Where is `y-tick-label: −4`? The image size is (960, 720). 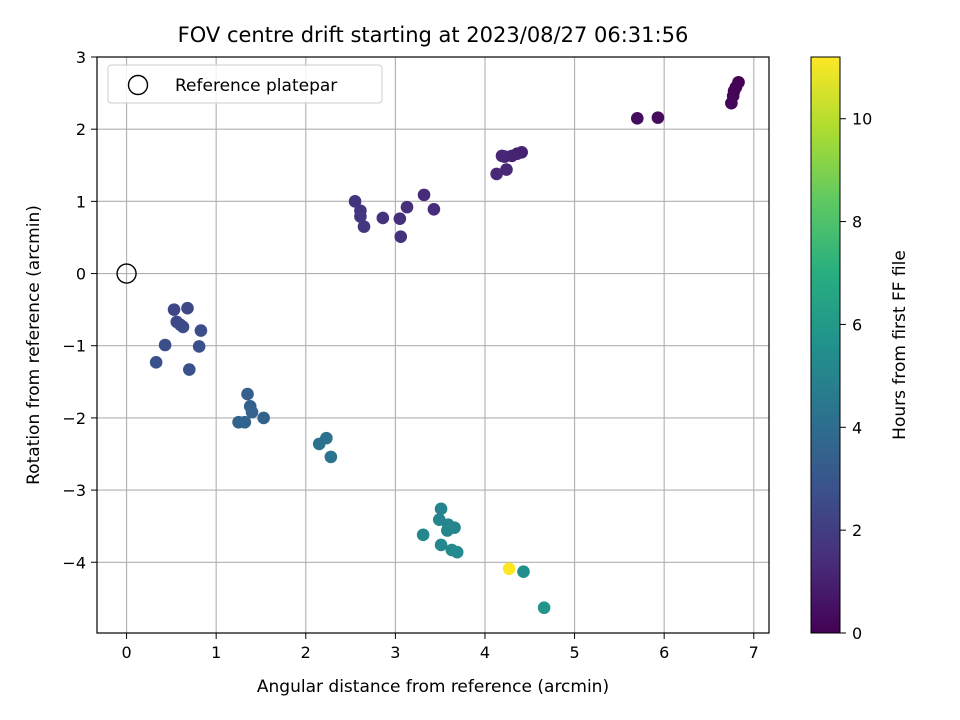 y-tick-label: −4 is located at coordinates (74, 562).